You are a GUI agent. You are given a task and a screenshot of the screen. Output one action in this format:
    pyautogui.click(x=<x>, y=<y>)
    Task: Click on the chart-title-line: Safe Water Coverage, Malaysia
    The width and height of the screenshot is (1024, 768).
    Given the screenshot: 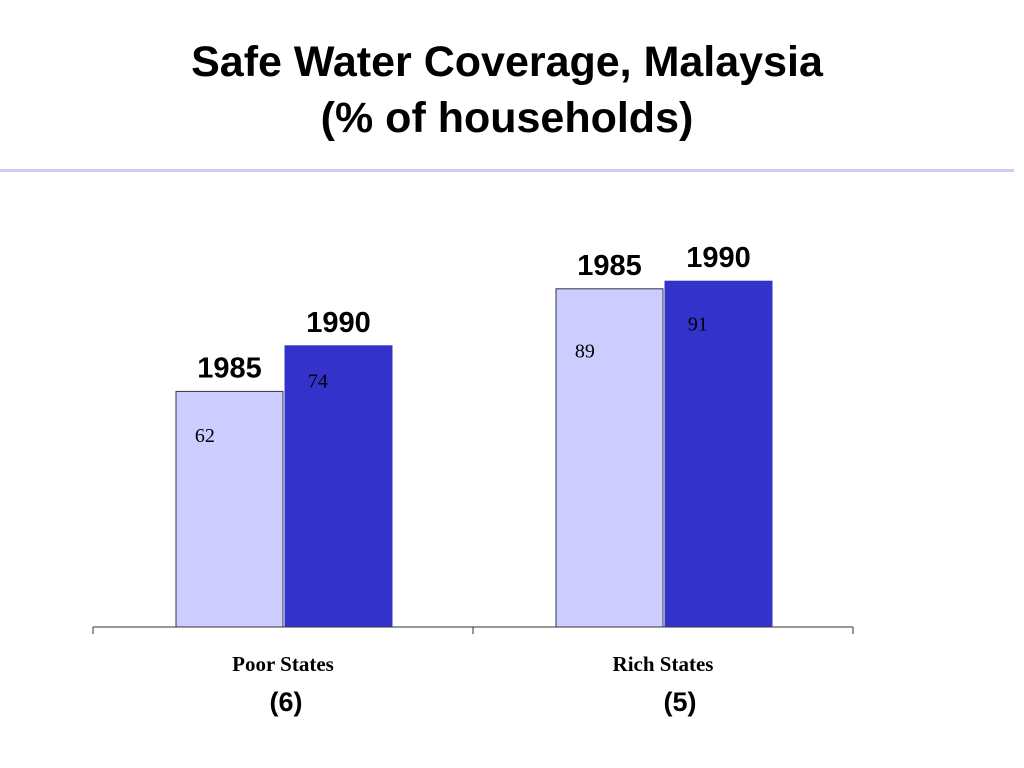 What is the action you would take?
    pyautogui.click(x=507, y=62)
    